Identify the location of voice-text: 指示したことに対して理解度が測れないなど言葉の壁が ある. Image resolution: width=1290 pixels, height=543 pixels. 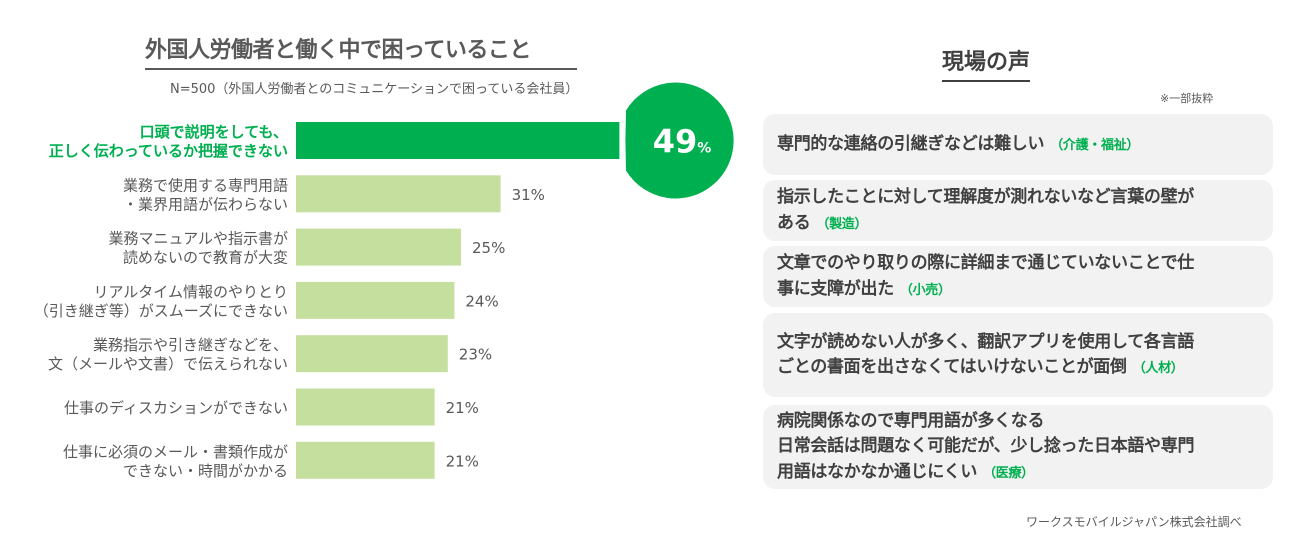
(985, 210).